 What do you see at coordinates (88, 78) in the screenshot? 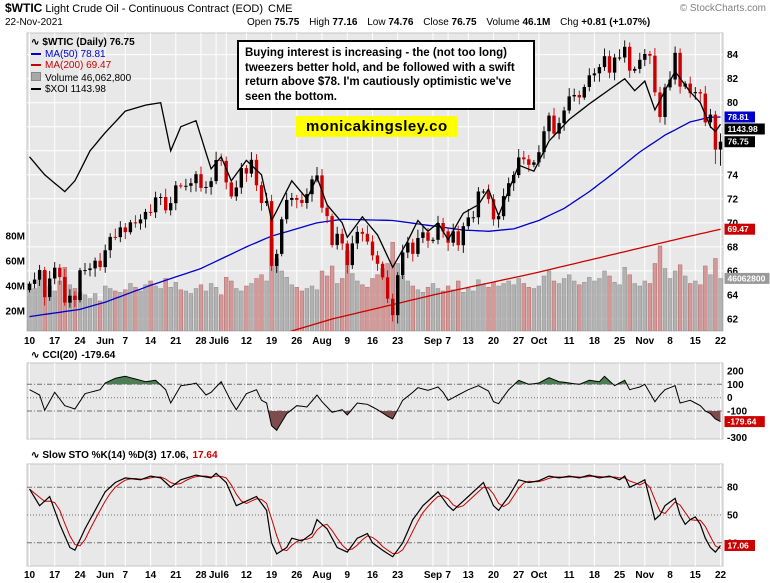
I see `legend-volume-text: Volume 46,062,800` at bounding box center [88, 78].